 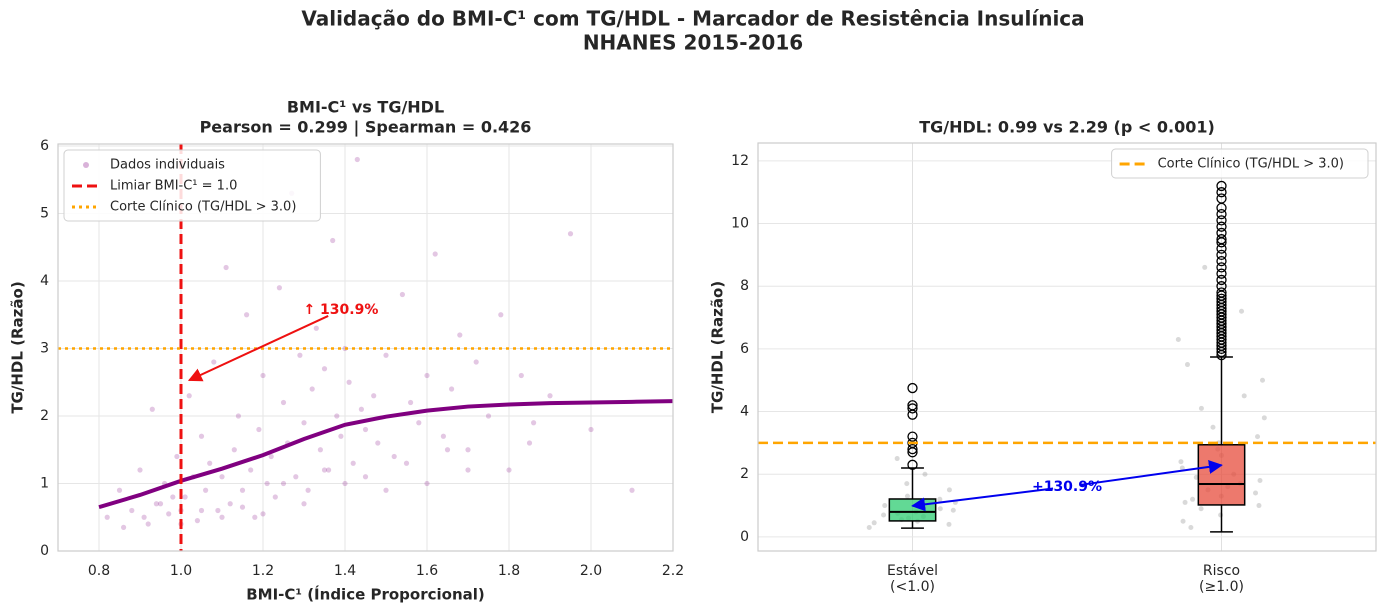 What do you see at coordinates (366, 128) in the screenshot?
I see `chart-subtitle: Pearson = 0.299 | Spearman = 0.426` at bounding box center [366, 128].